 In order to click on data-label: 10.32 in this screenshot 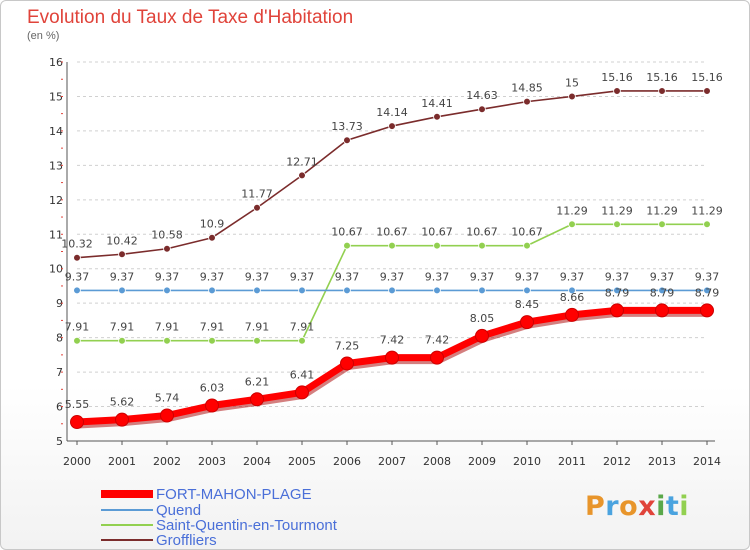, I will do `click(77, 244)`.